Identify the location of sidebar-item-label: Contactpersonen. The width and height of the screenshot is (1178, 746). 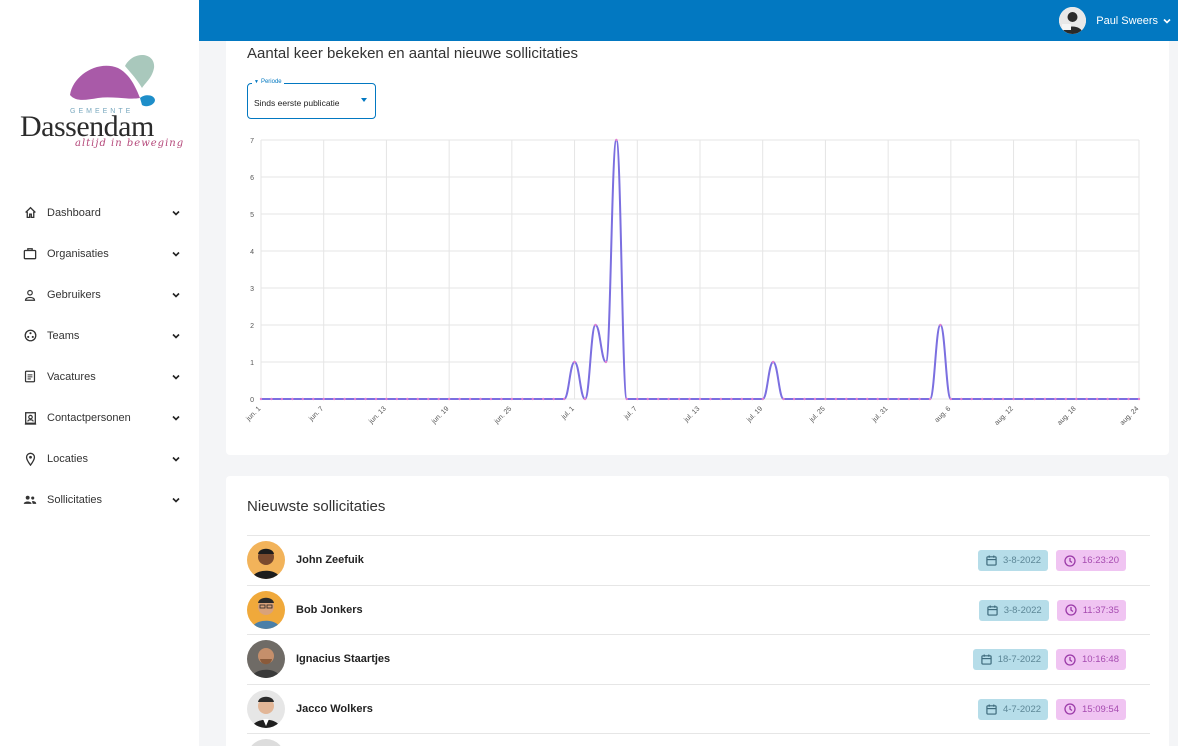
(89, 417).